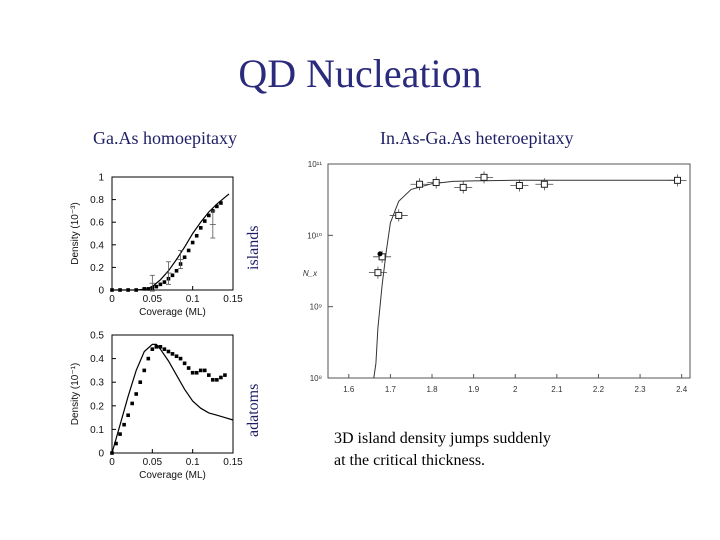  What do you see at coordinates (315, 164) in the screenshot?
I see `y-tick-label: 10¹¹` at bounding box center [315, 164].